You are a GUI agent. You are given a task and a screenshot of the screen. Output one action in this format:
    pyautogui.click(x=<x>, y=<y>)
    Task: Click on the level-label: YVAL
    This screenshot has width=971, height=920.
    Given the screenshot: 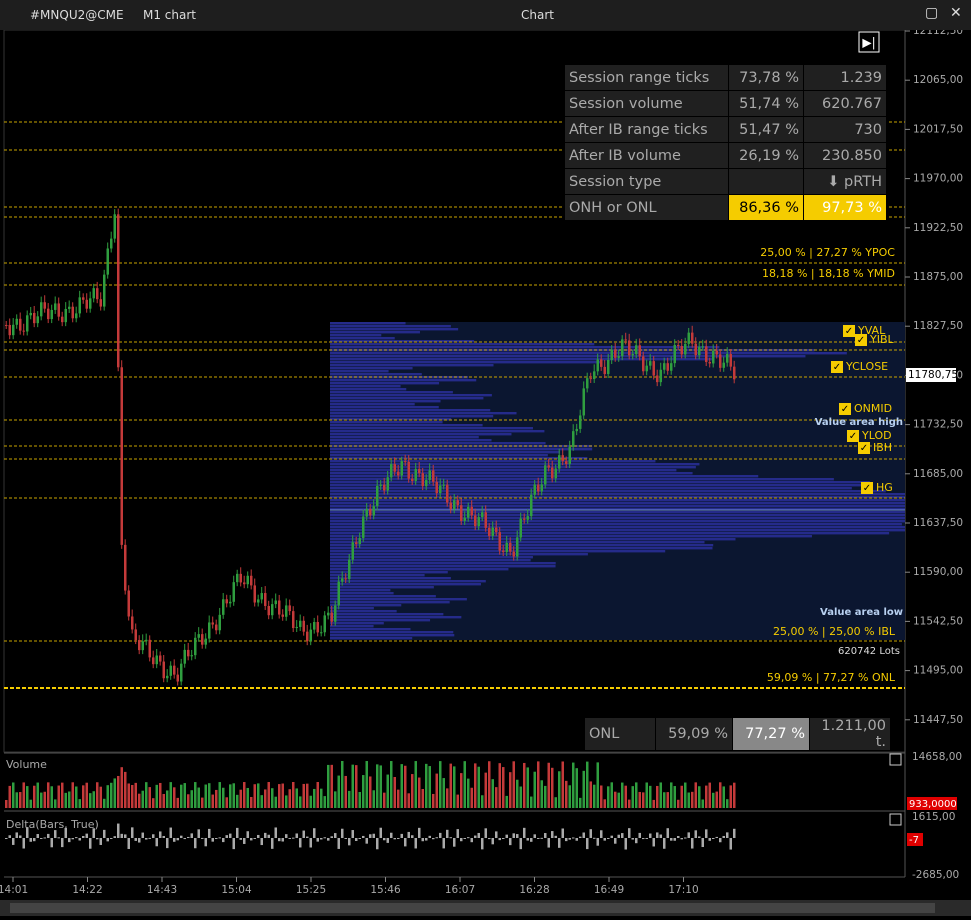 What is the action you would take?
    pyautogui.click(x=871, y=330)
    